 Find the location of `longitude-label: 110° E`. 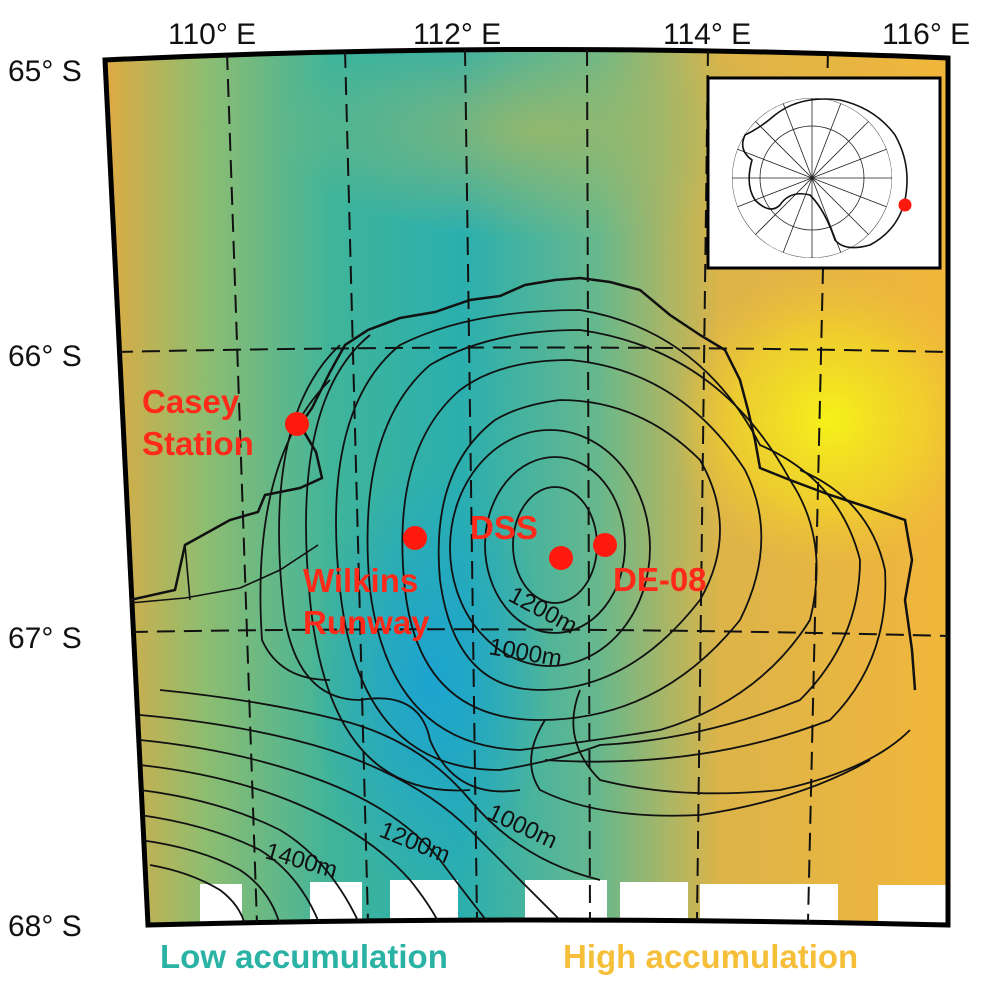

longitude-label: 110° E is located at coordinates (212, 34).